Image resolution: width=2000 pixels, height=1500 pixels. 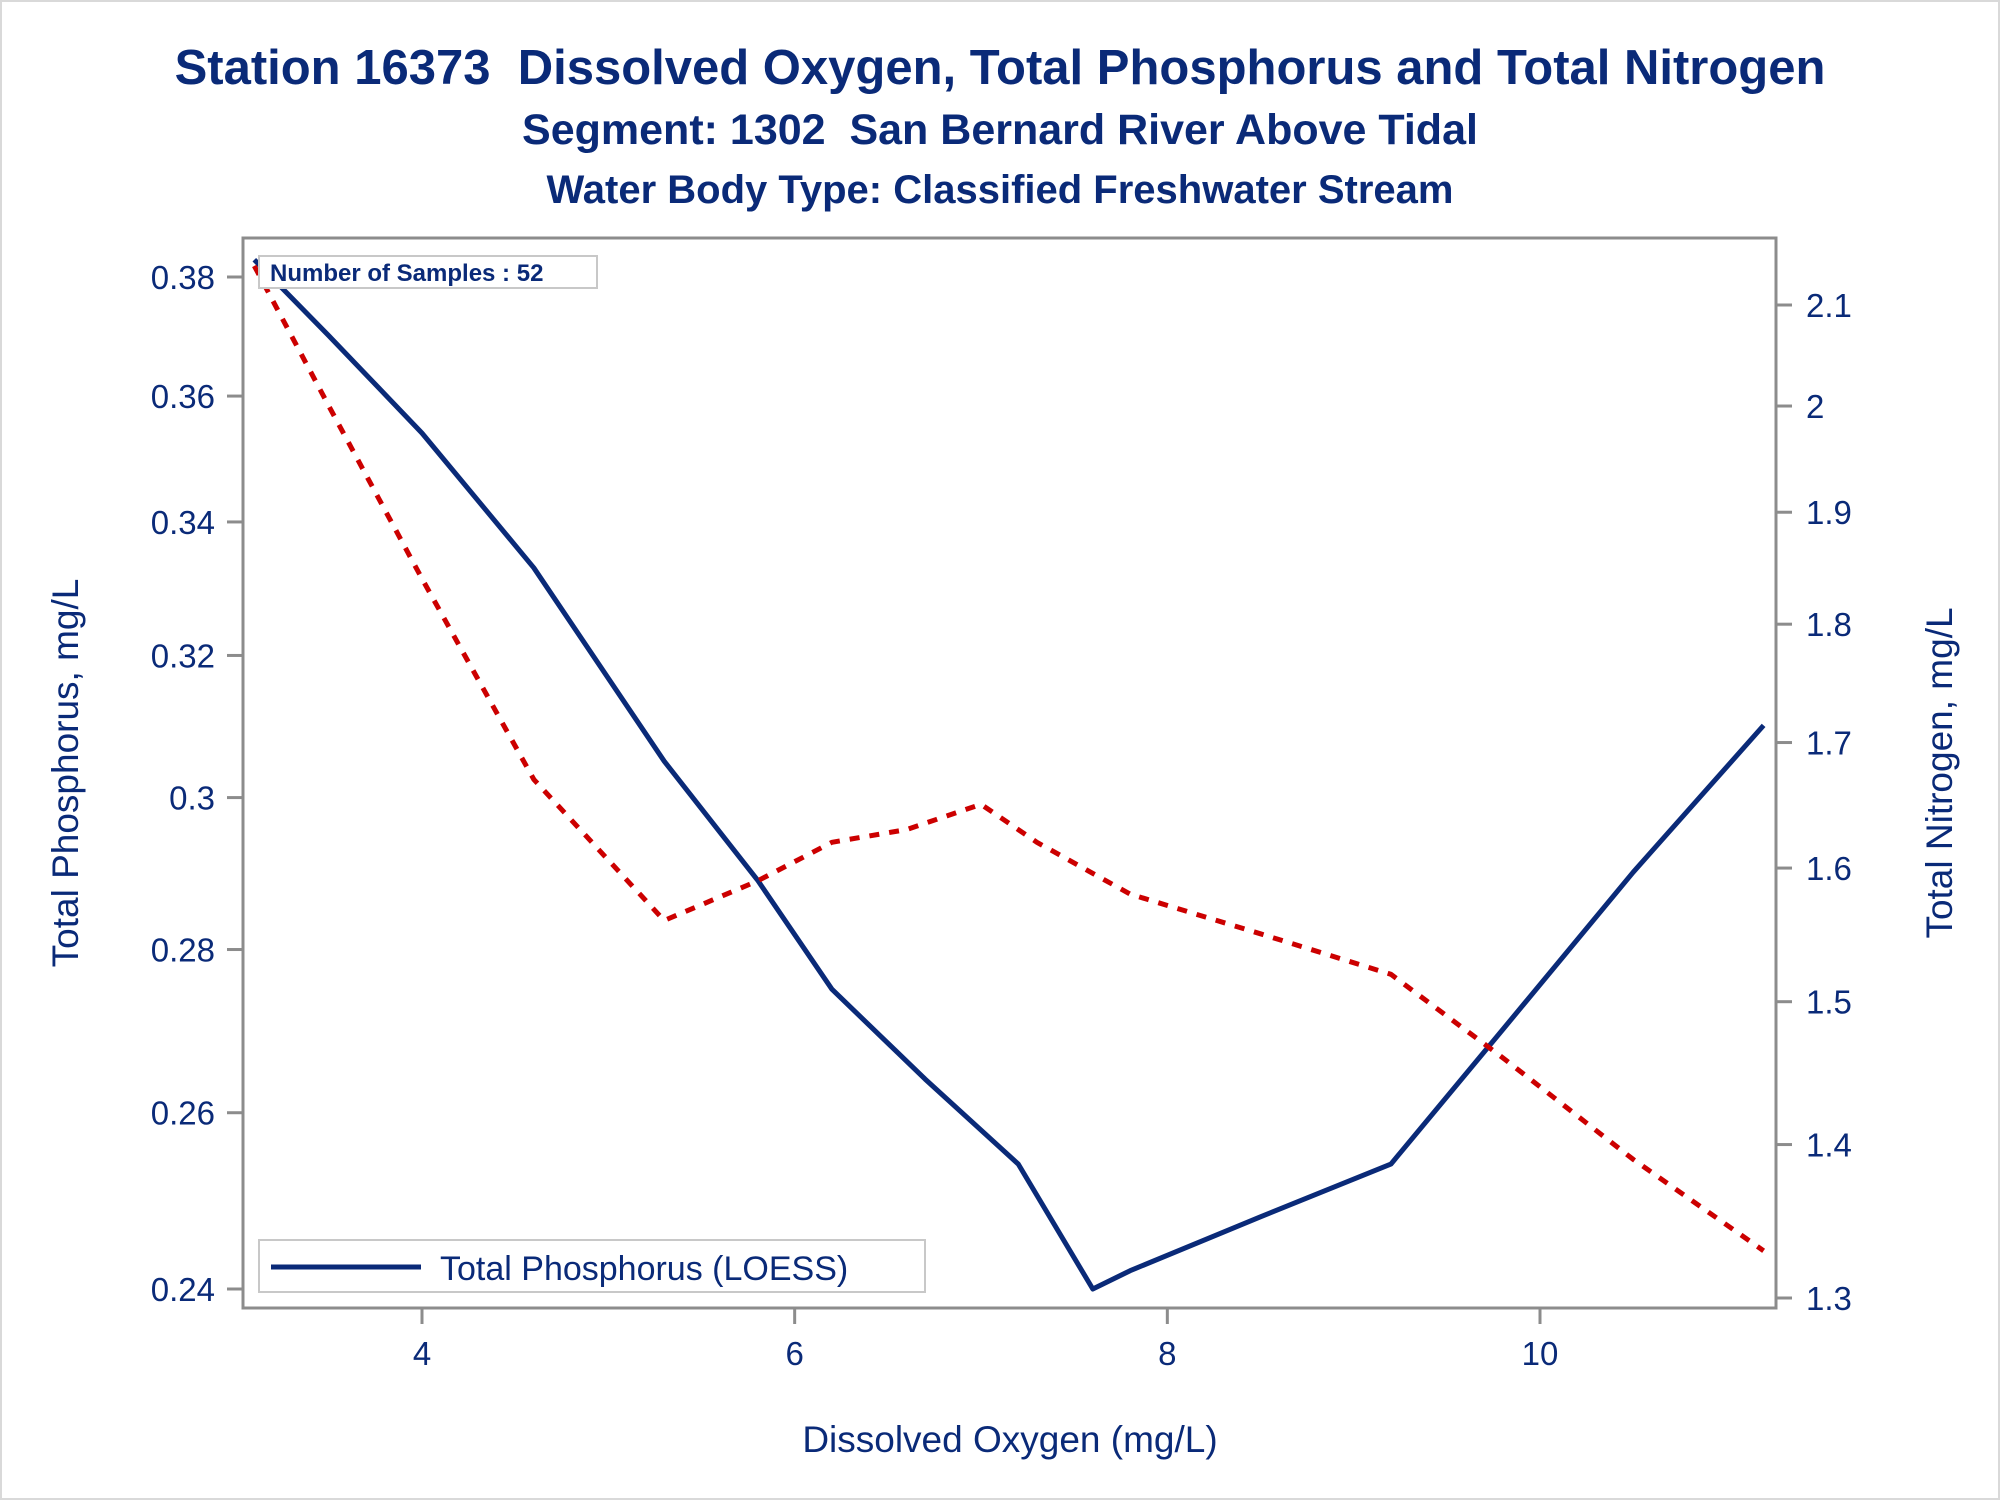 What do you see at coordinates (192, 798) in the screenshot?
I see `left-y-tick-label: 0.3` at bounding box center [192, 798].